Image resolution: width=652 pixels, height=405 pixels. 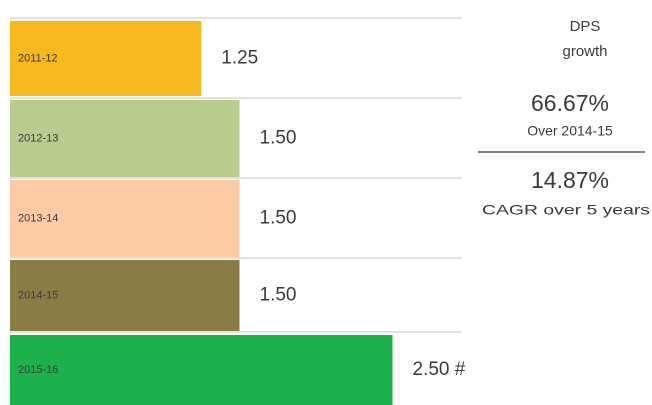 I want to click on cagr-value: 14.87%, so click(x=570, y=180).